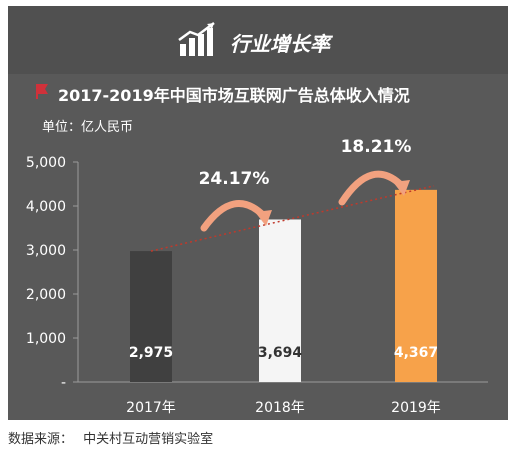  What do you see at coordinates (196, 39) in the screenshot?
I see `growth-bars-icon` at bounding box center [196, 39].